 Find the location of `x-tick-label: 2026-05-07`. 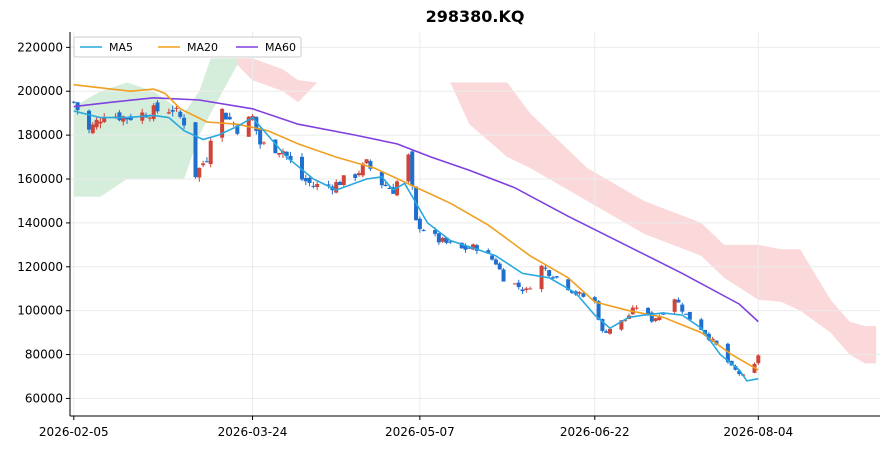

x-tick-label: 2026-05-07 is located at coordinates (420, 432).